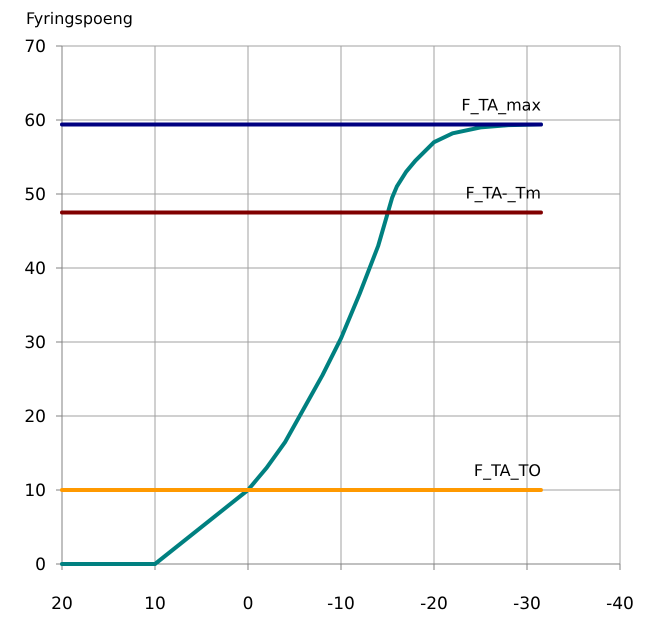 This screenshot has height=632, width=651. Describe the element at coordinates (341, 604) in the screenshot. I see `x-tick-label: -10` at that location.